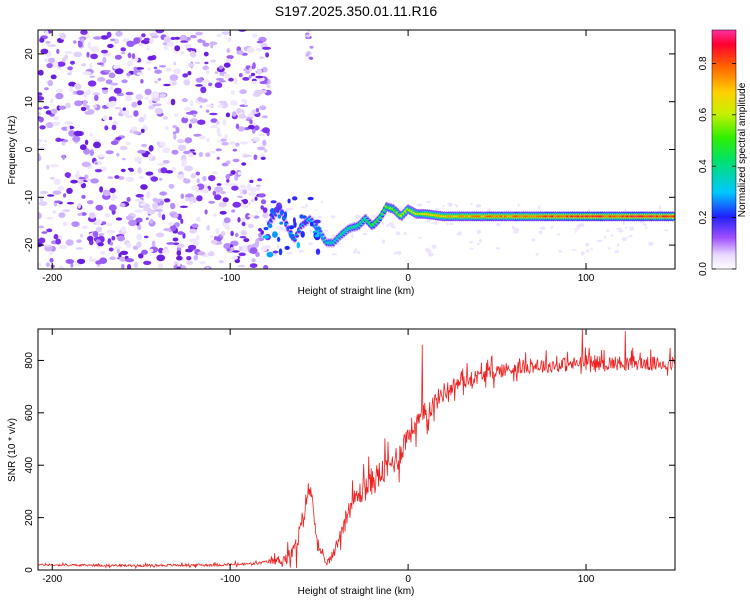 This screenshot has height=600, width=750. What do you see at coordinates (468, 227) in the screenshot?
I see `spectrogram-signal-layer` at bounding box center [468, 227].